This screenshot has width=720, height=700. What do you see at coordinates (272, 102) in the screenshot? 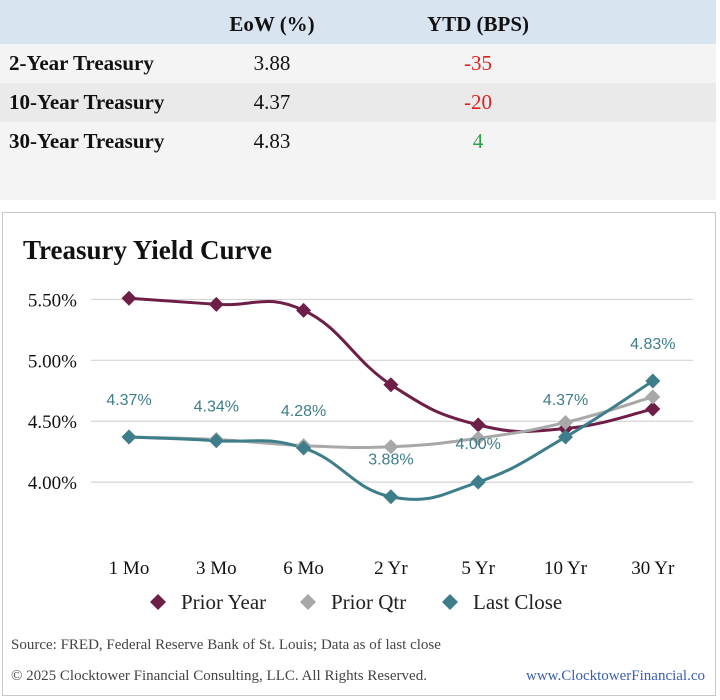
I see `row-eow: 4.37` at bounding box center [272, 102].